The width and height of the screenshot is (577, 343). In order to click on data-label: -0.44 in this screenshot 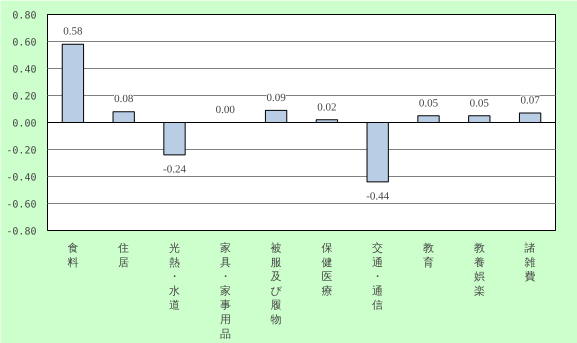, I will do `click(378, 196)`.